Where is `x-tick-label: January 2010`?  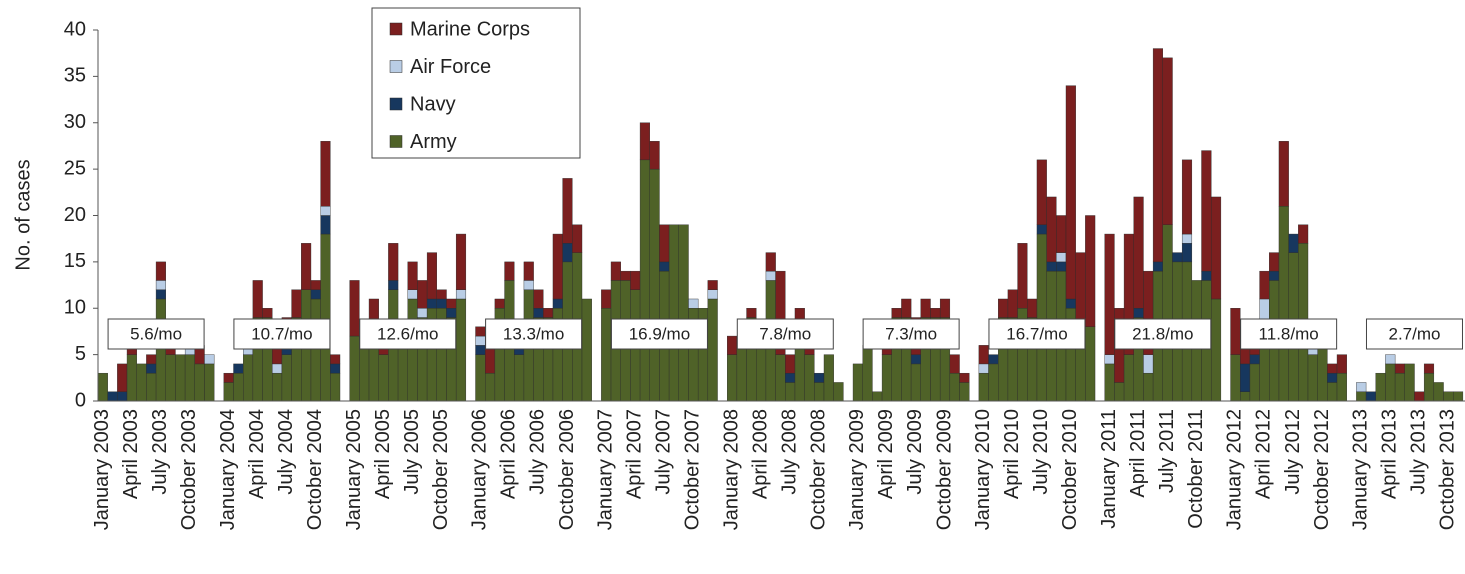 x-tick-label: January 2010 is located at coordinates (983, 469).